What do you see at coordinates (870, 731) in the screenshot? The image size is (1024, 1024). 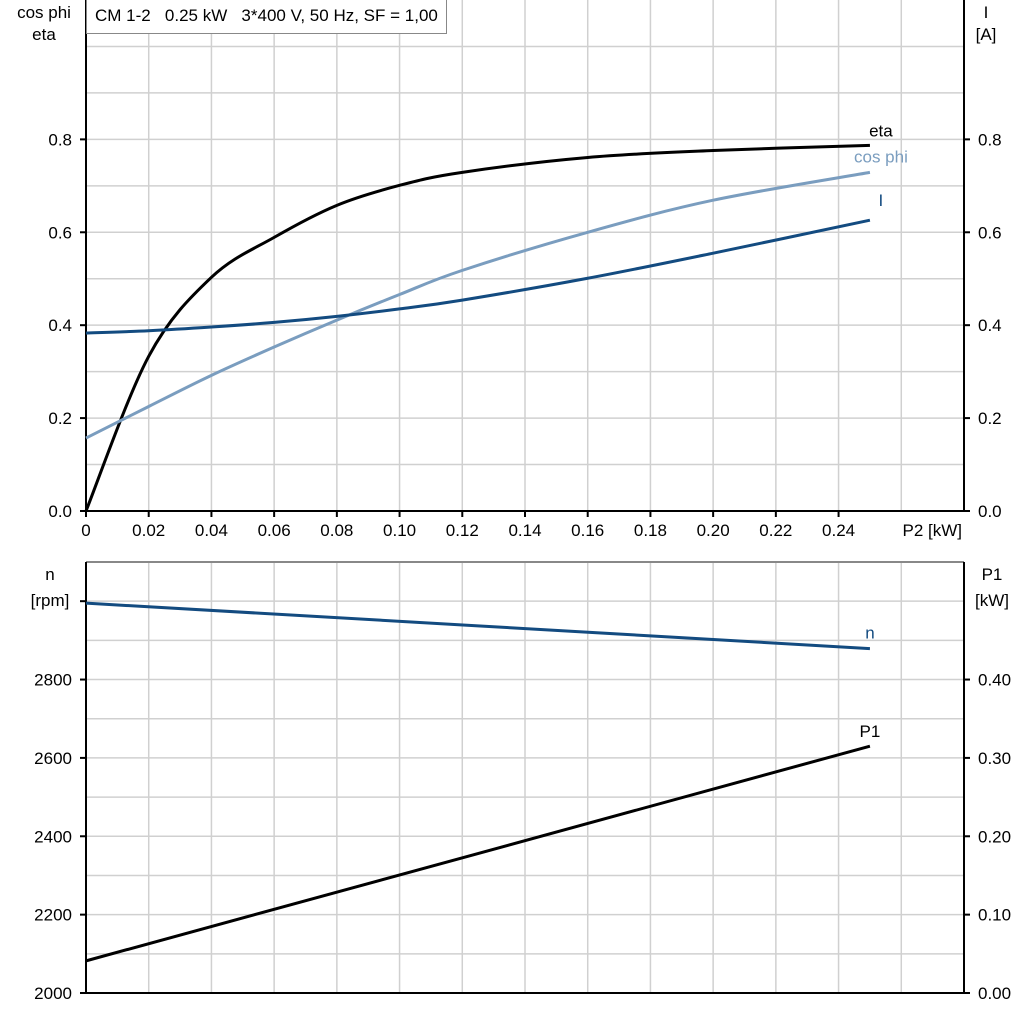 I see `curve-label-P1: P1` at bounding box center [870, 731].